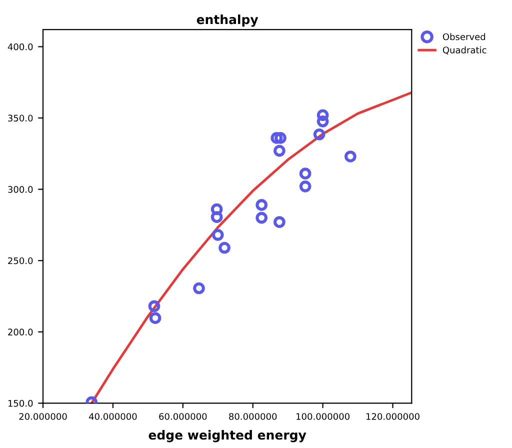 Image resolution: width=512 pixels, height=448 pixels. I want to click on x-tick-label: 40.000000, so click(112, 416).